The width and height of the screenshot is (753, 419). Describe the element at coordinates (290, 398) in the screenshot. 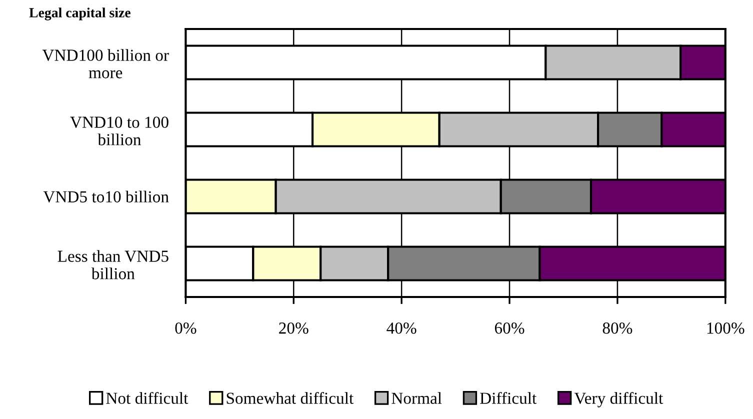

I see `legend-label: Somewhat difficult` at that location.